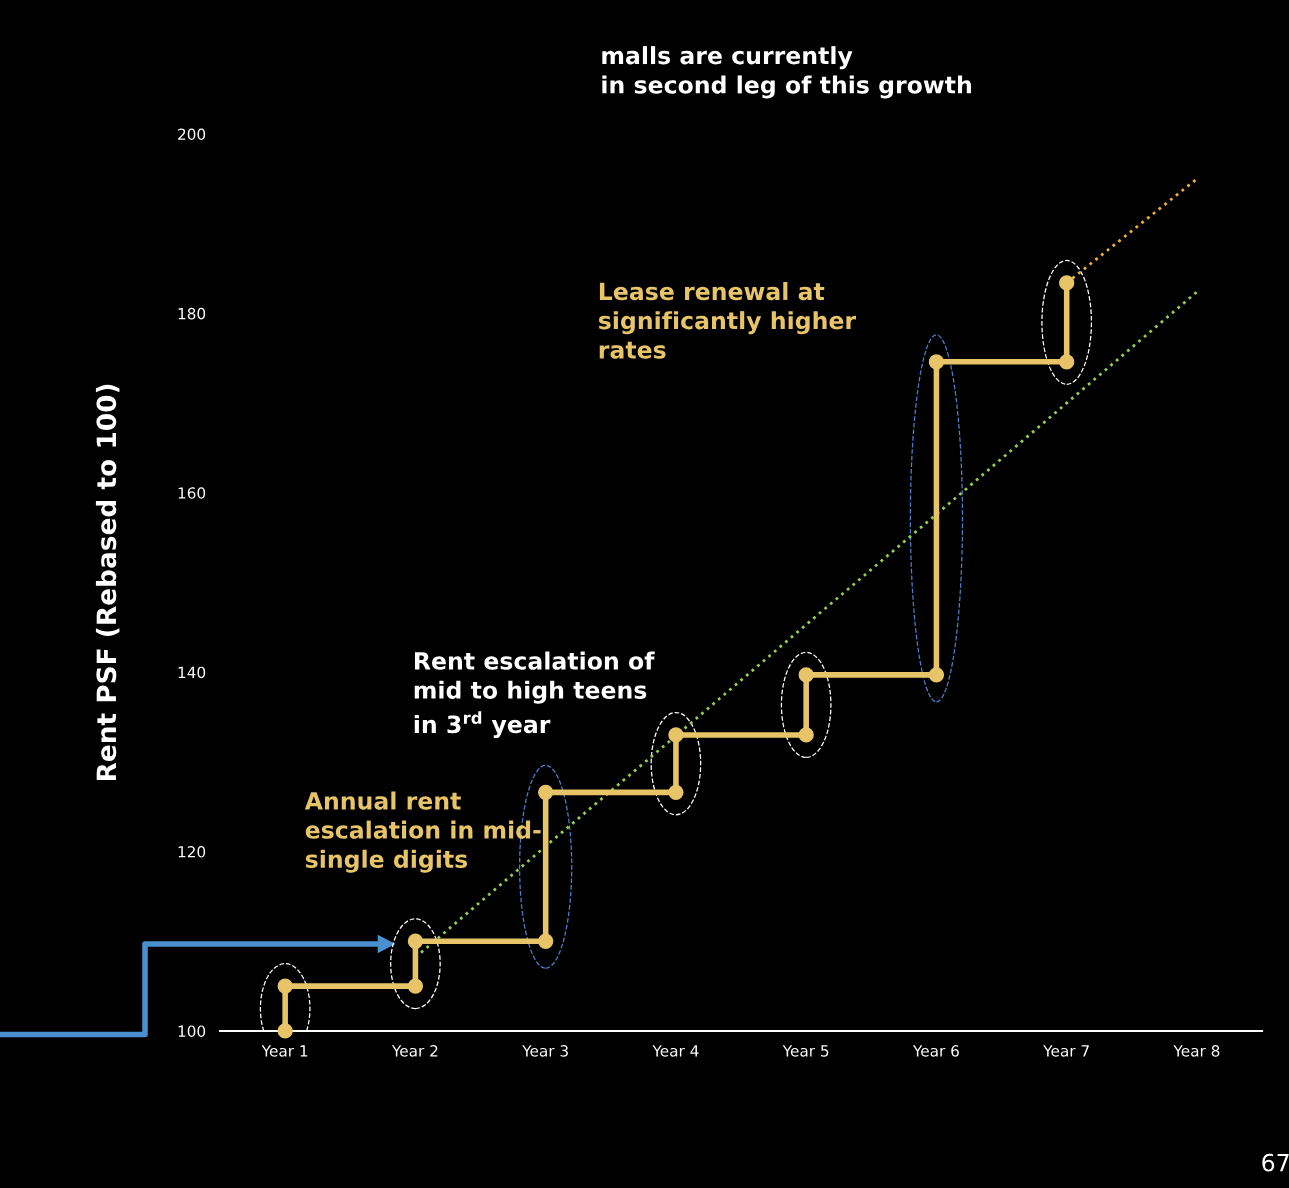  What do you see at coordinates (727, 320) in the screenshot?
I see `annotation: Lease renewal at significantly higher rates` at bounding box center [727, 320].